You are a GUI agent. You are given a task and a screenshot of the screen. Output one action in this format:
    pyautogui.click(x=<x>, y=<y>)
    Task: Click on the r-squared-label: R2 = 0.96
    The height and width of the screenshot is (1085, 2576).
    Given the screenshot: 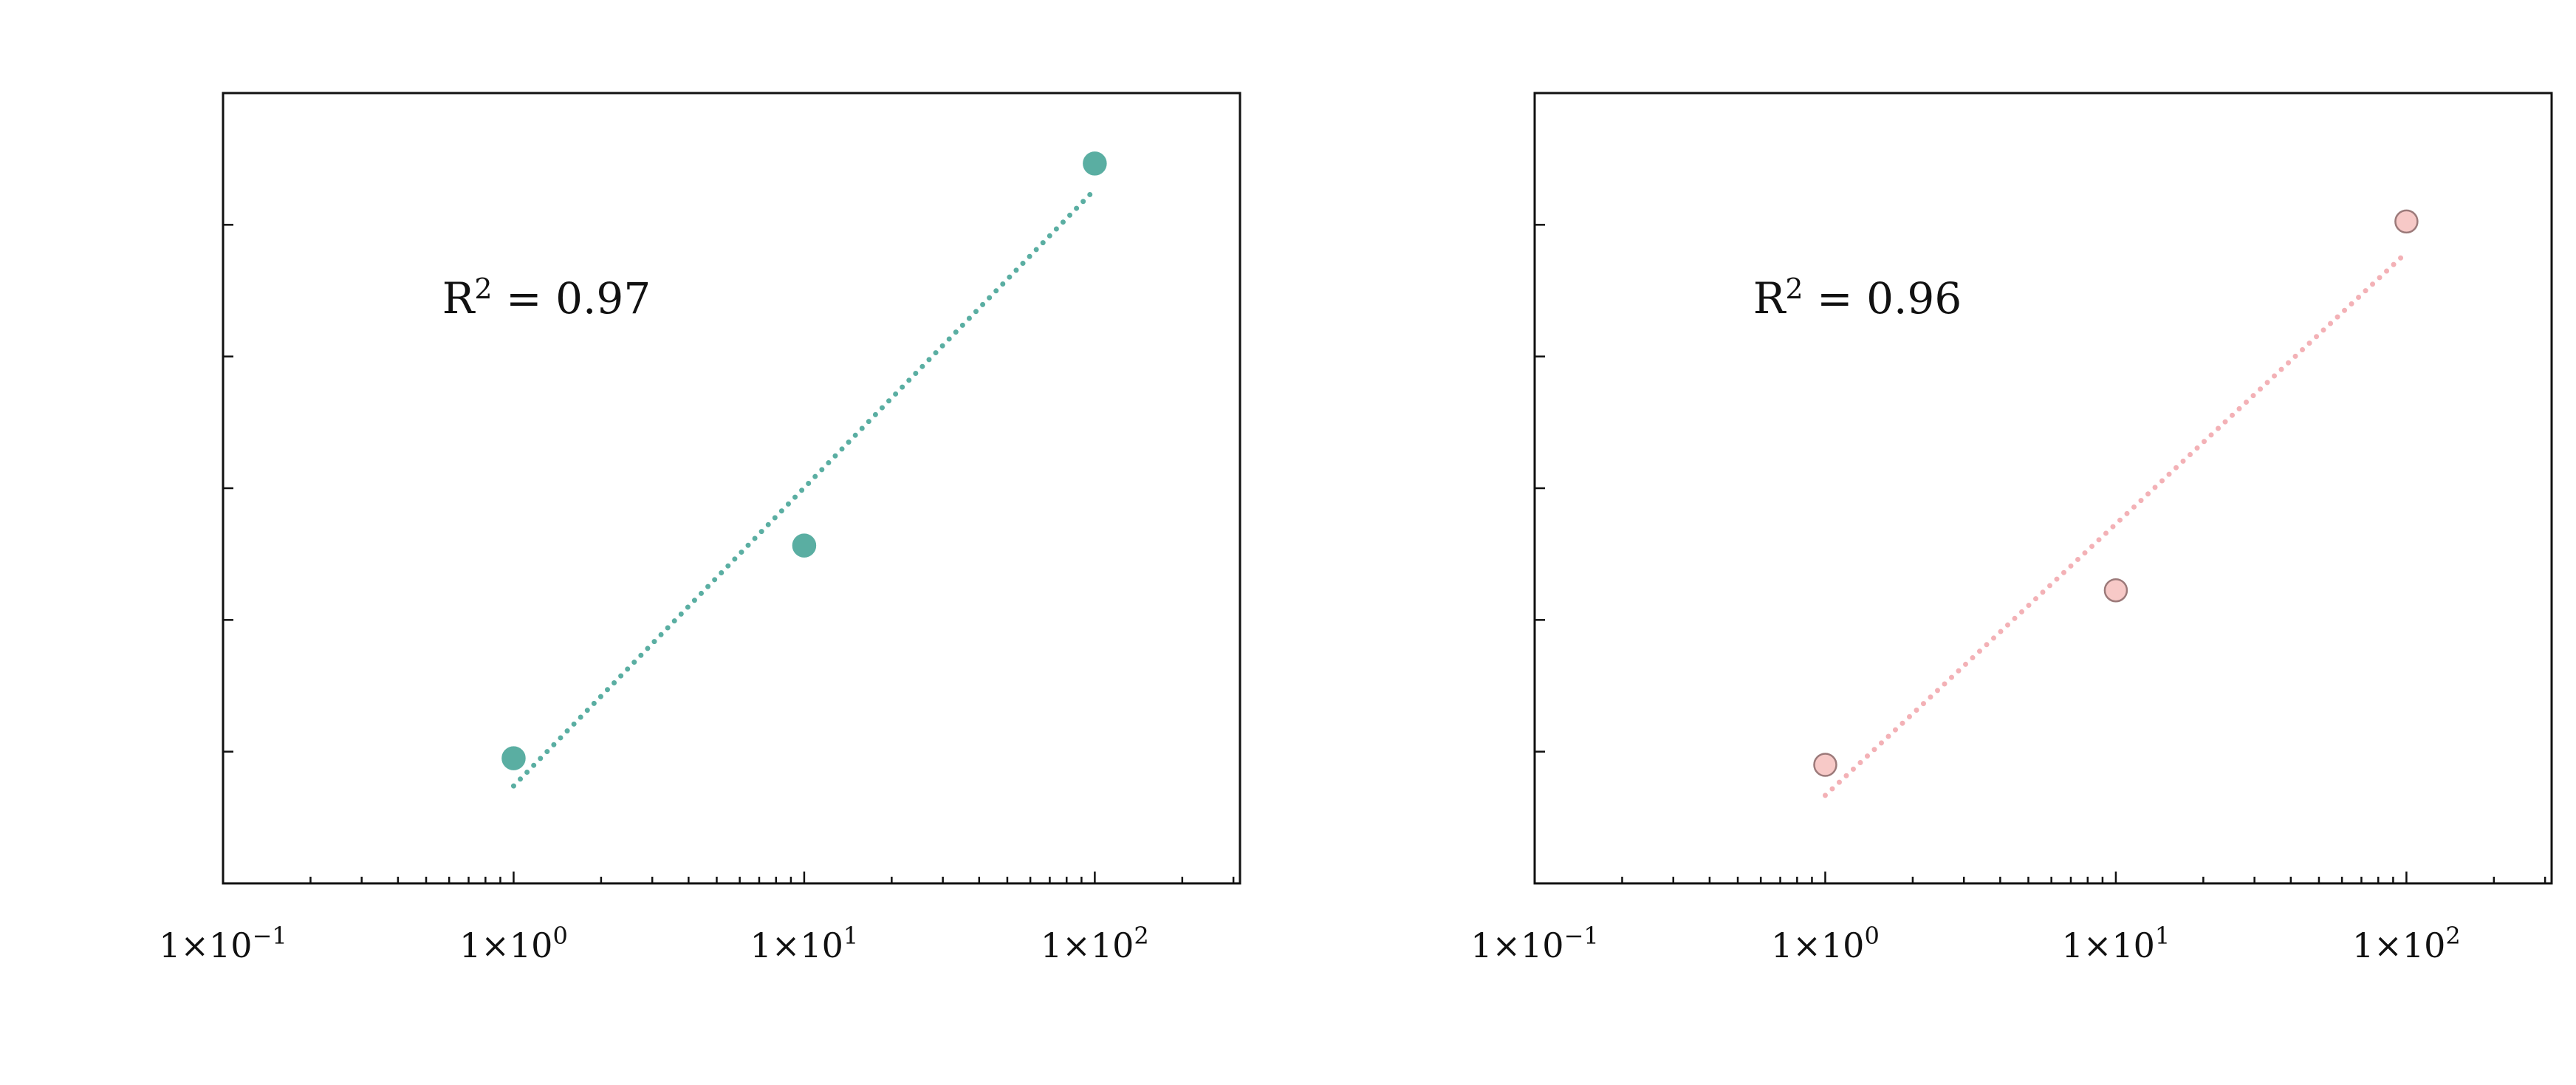 What is the action you would take?
    pyautogui.click(x=1857, y=298)
    